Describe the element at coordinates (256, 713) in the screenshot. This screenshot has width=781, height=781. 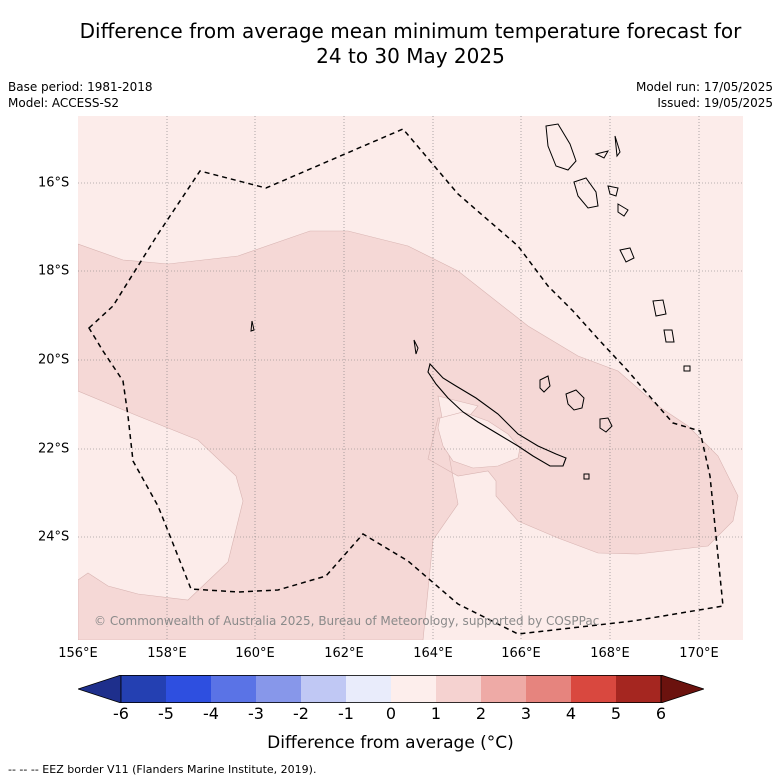
I see `colorbar-tick-label: -3` at that location.